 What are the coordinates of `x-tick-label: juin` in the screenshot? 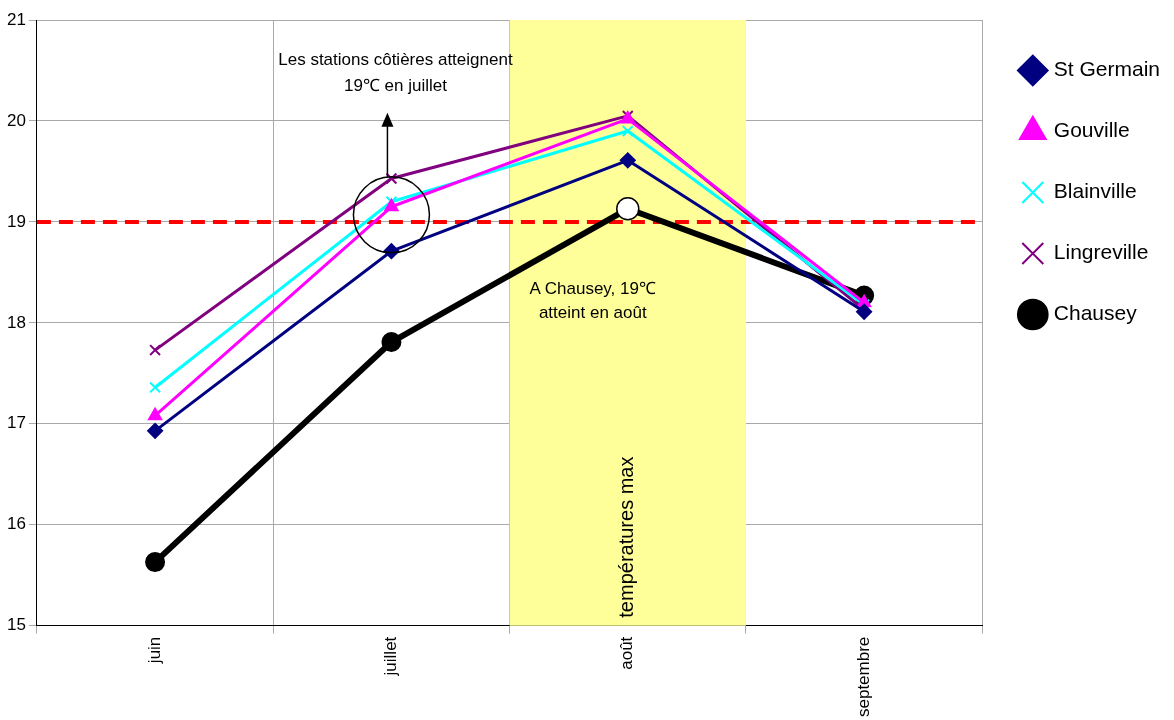 It's located at (154, 650).